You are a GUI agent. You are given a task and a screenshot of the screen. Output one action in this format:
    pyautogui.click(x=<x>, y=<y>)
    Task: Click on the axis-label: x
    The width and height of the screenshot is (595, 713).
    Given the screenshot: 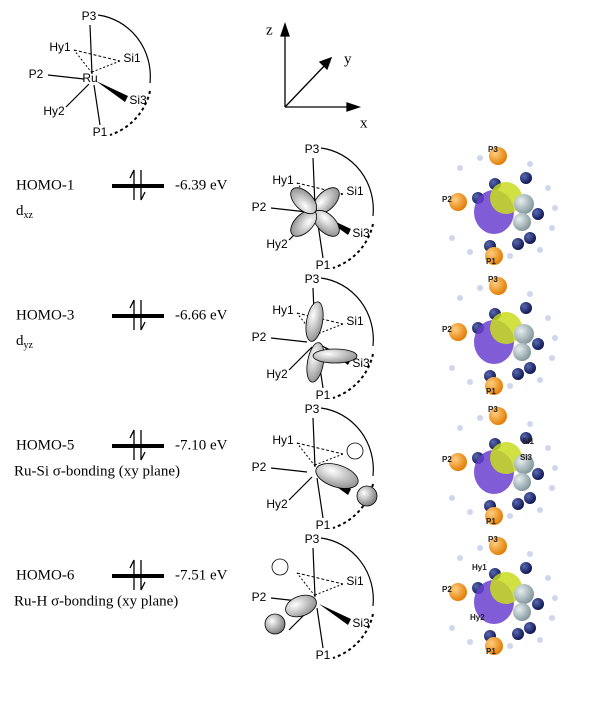 What is the action you would take?
    pyautogui.click(x=364, y=123)
    